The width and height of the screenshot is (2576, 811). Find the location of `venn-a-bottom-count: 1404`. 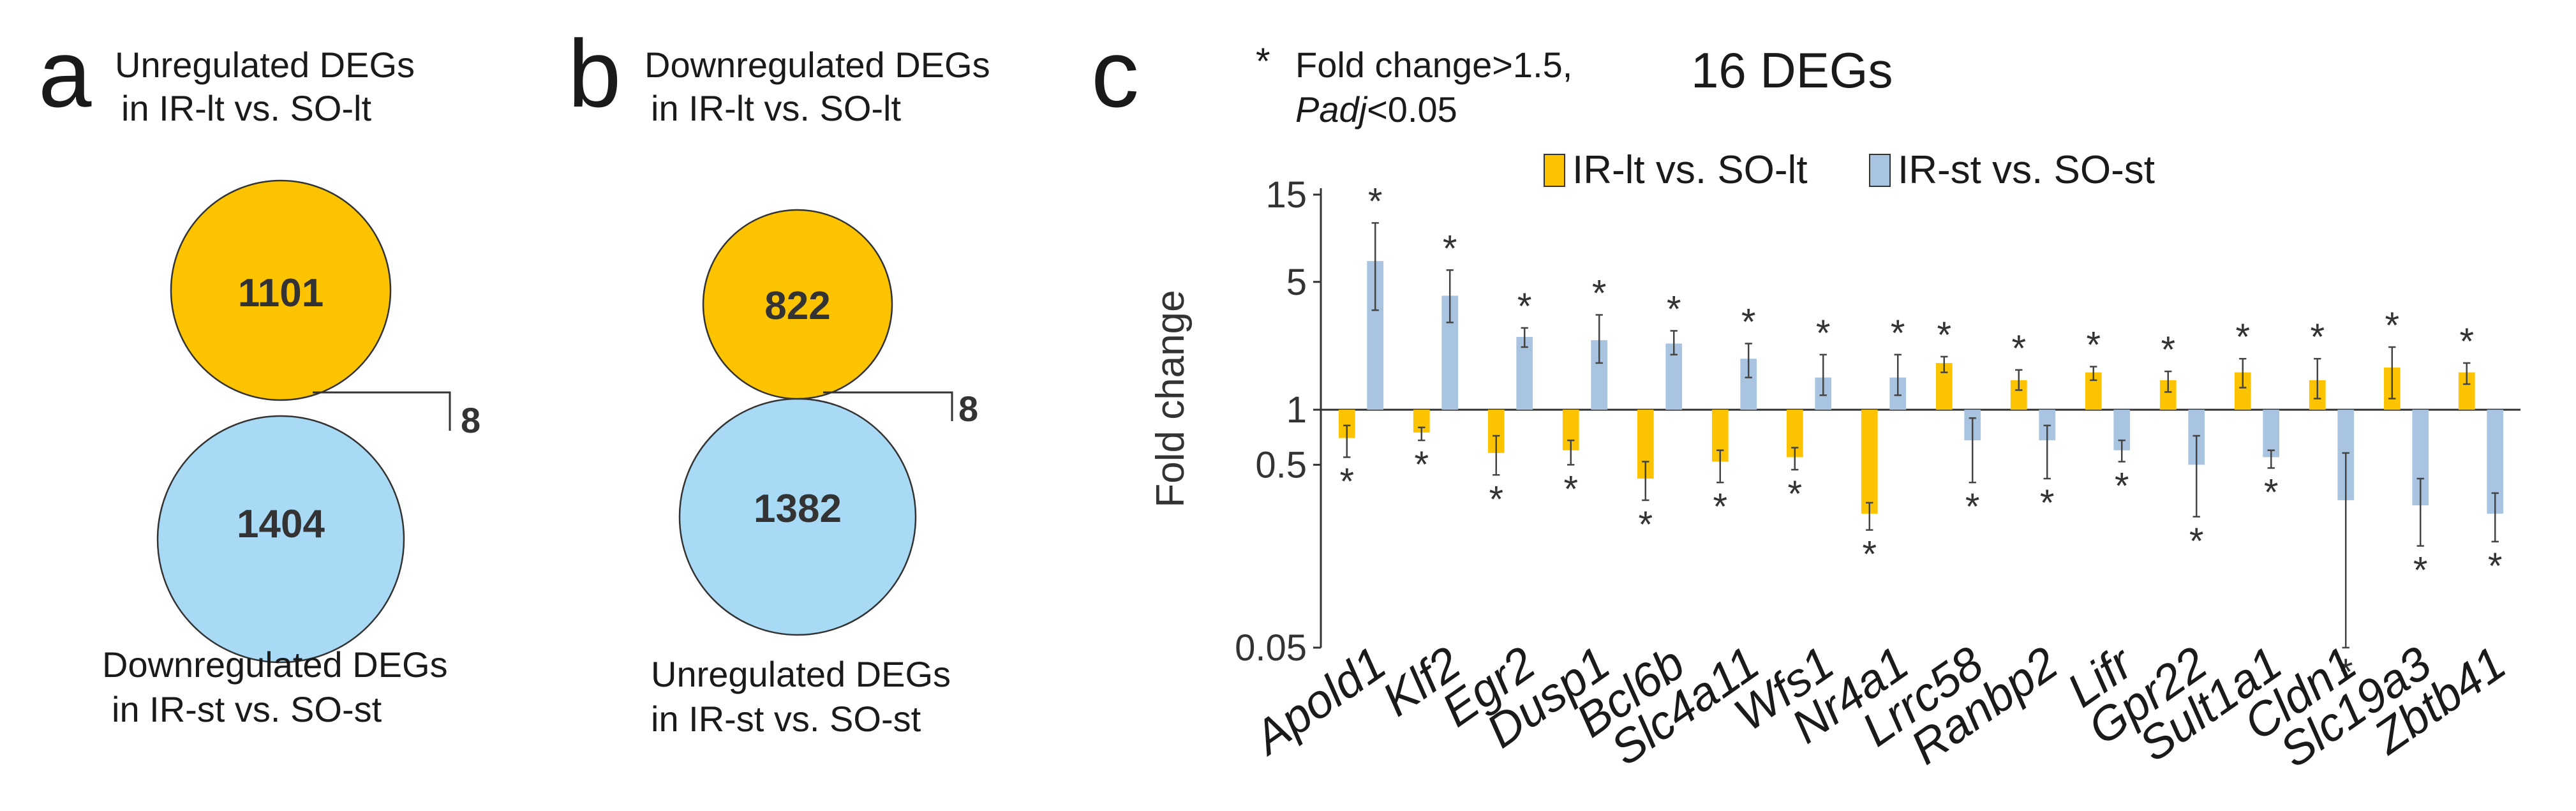

venn-a-bottom-count: 1404 is located at coordinates (281, 524).